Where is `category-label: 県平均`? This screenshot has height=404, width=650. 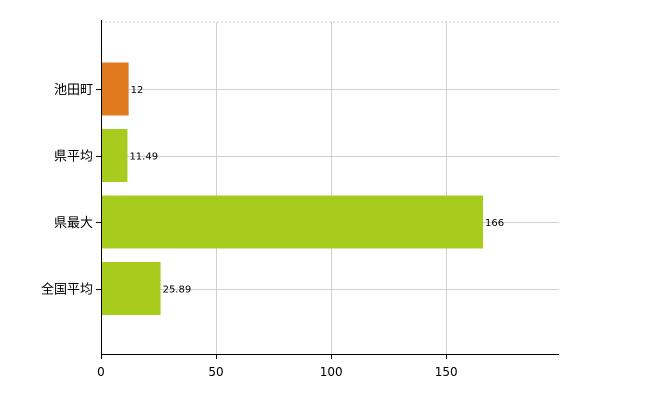
category-label: 県平均 is located at coordinates (73, 157).